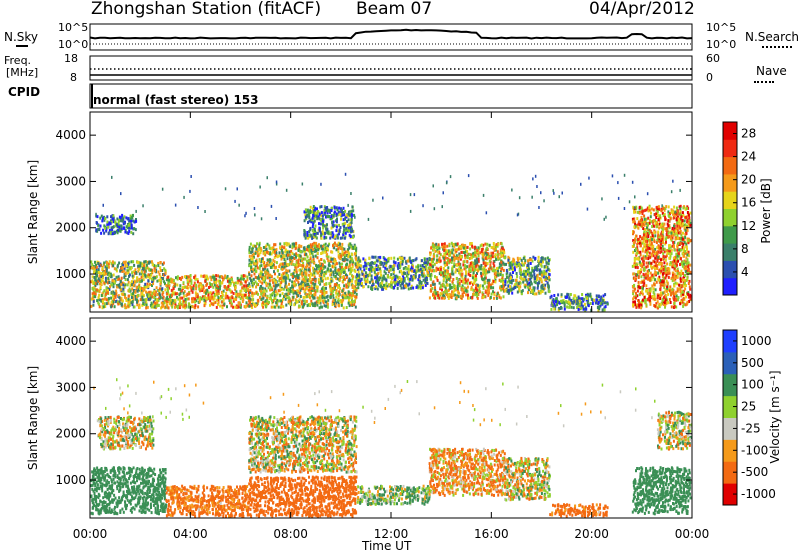  Describe the element at coordinates (771, 71) in the screenshot. I see `nave-label: Nave` at that location.